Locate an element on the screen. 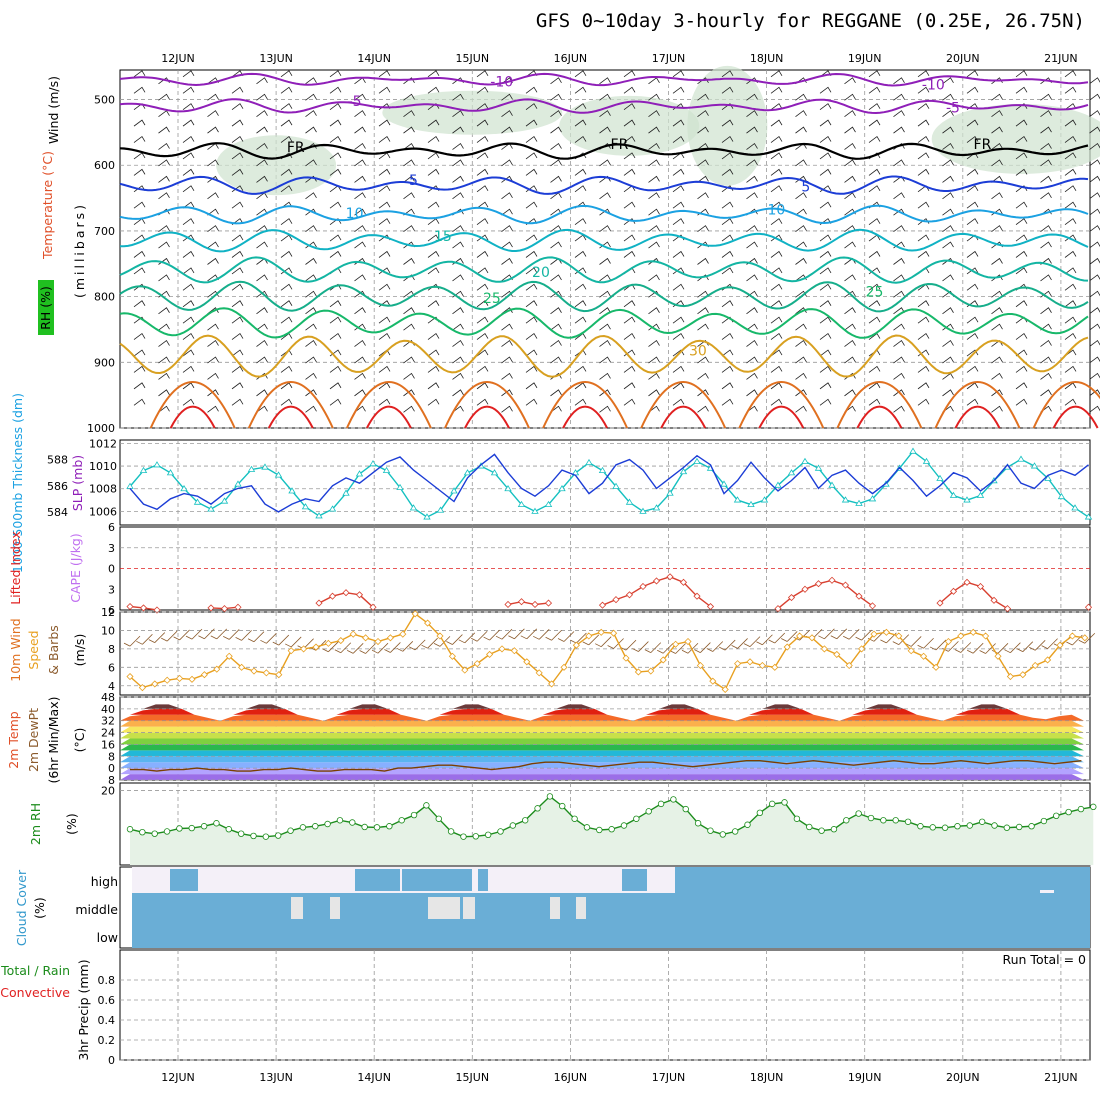 The image size is (1100, 1100). panel-frame-precip is located at coordinates (605, 1005).